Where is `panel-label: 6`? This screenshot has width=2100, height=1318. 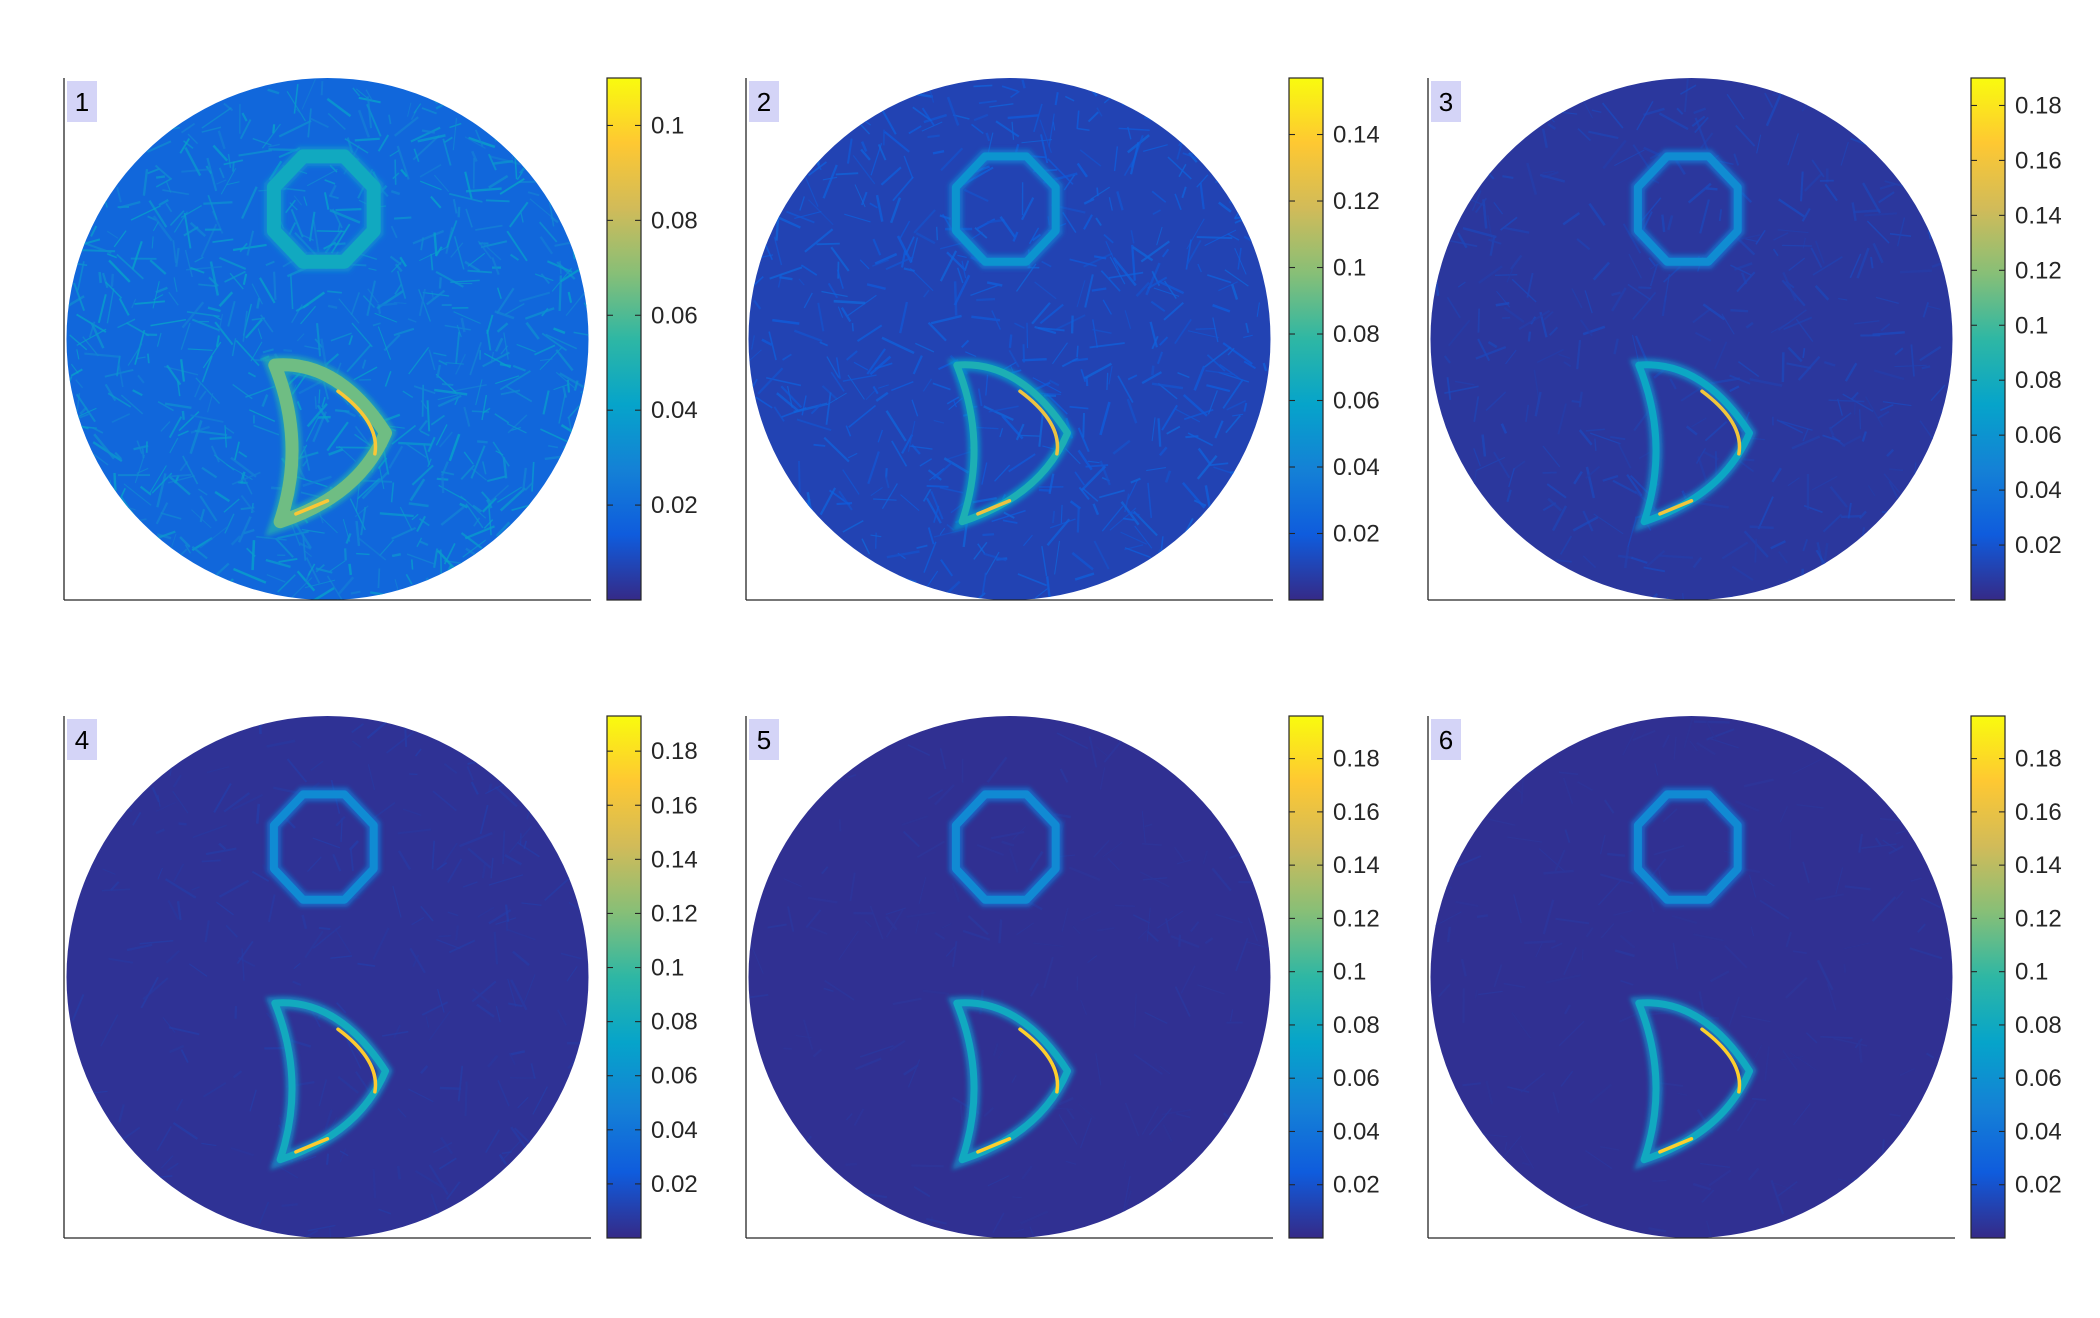 panel-label: 6 is located at coordinates (1446, 740).